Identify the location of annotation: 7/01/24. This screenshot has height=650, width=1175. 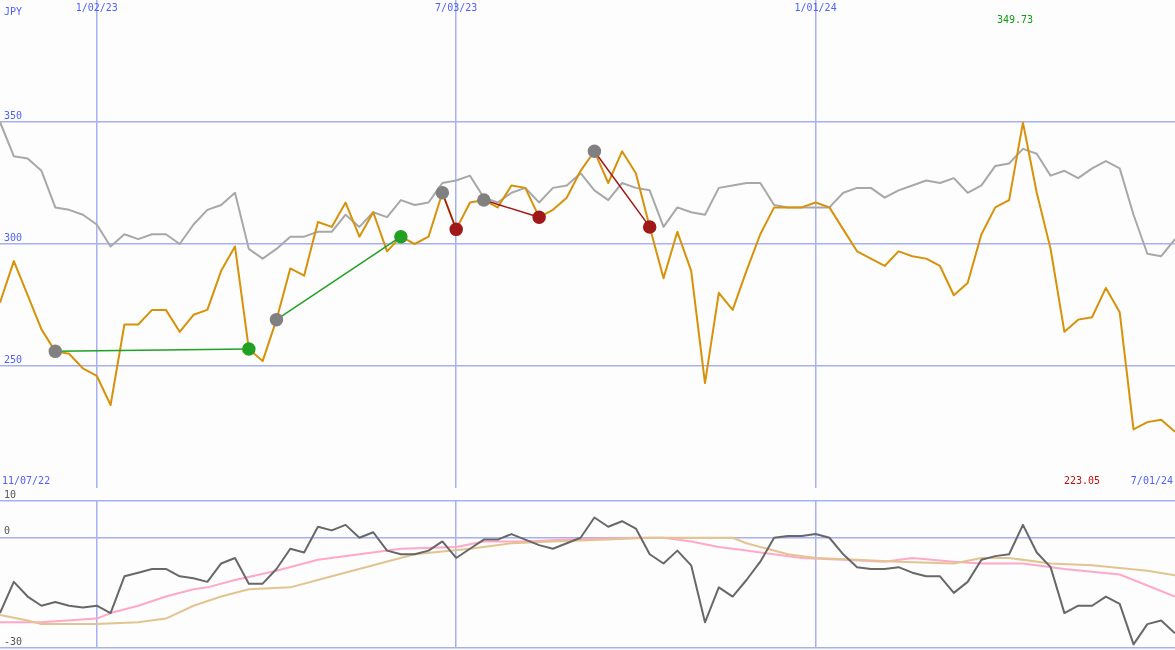
(1151, 480).